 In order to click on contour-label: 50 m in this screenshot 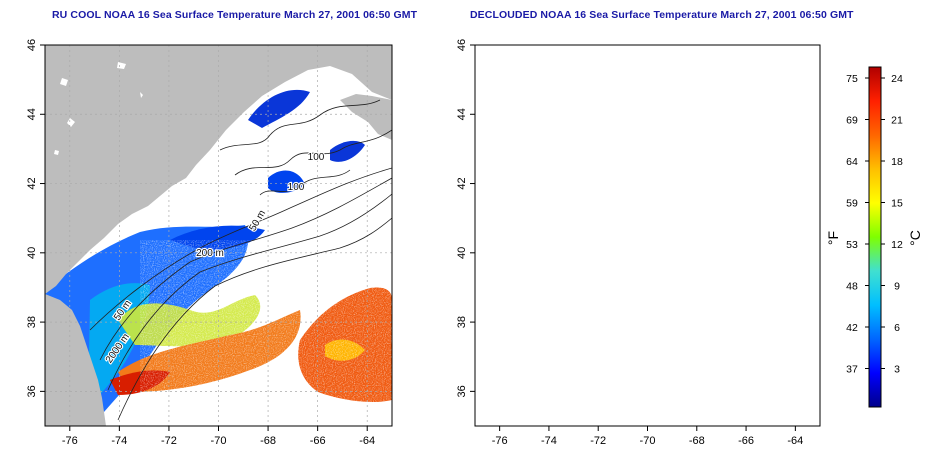, I will do `click(553, 310)`.